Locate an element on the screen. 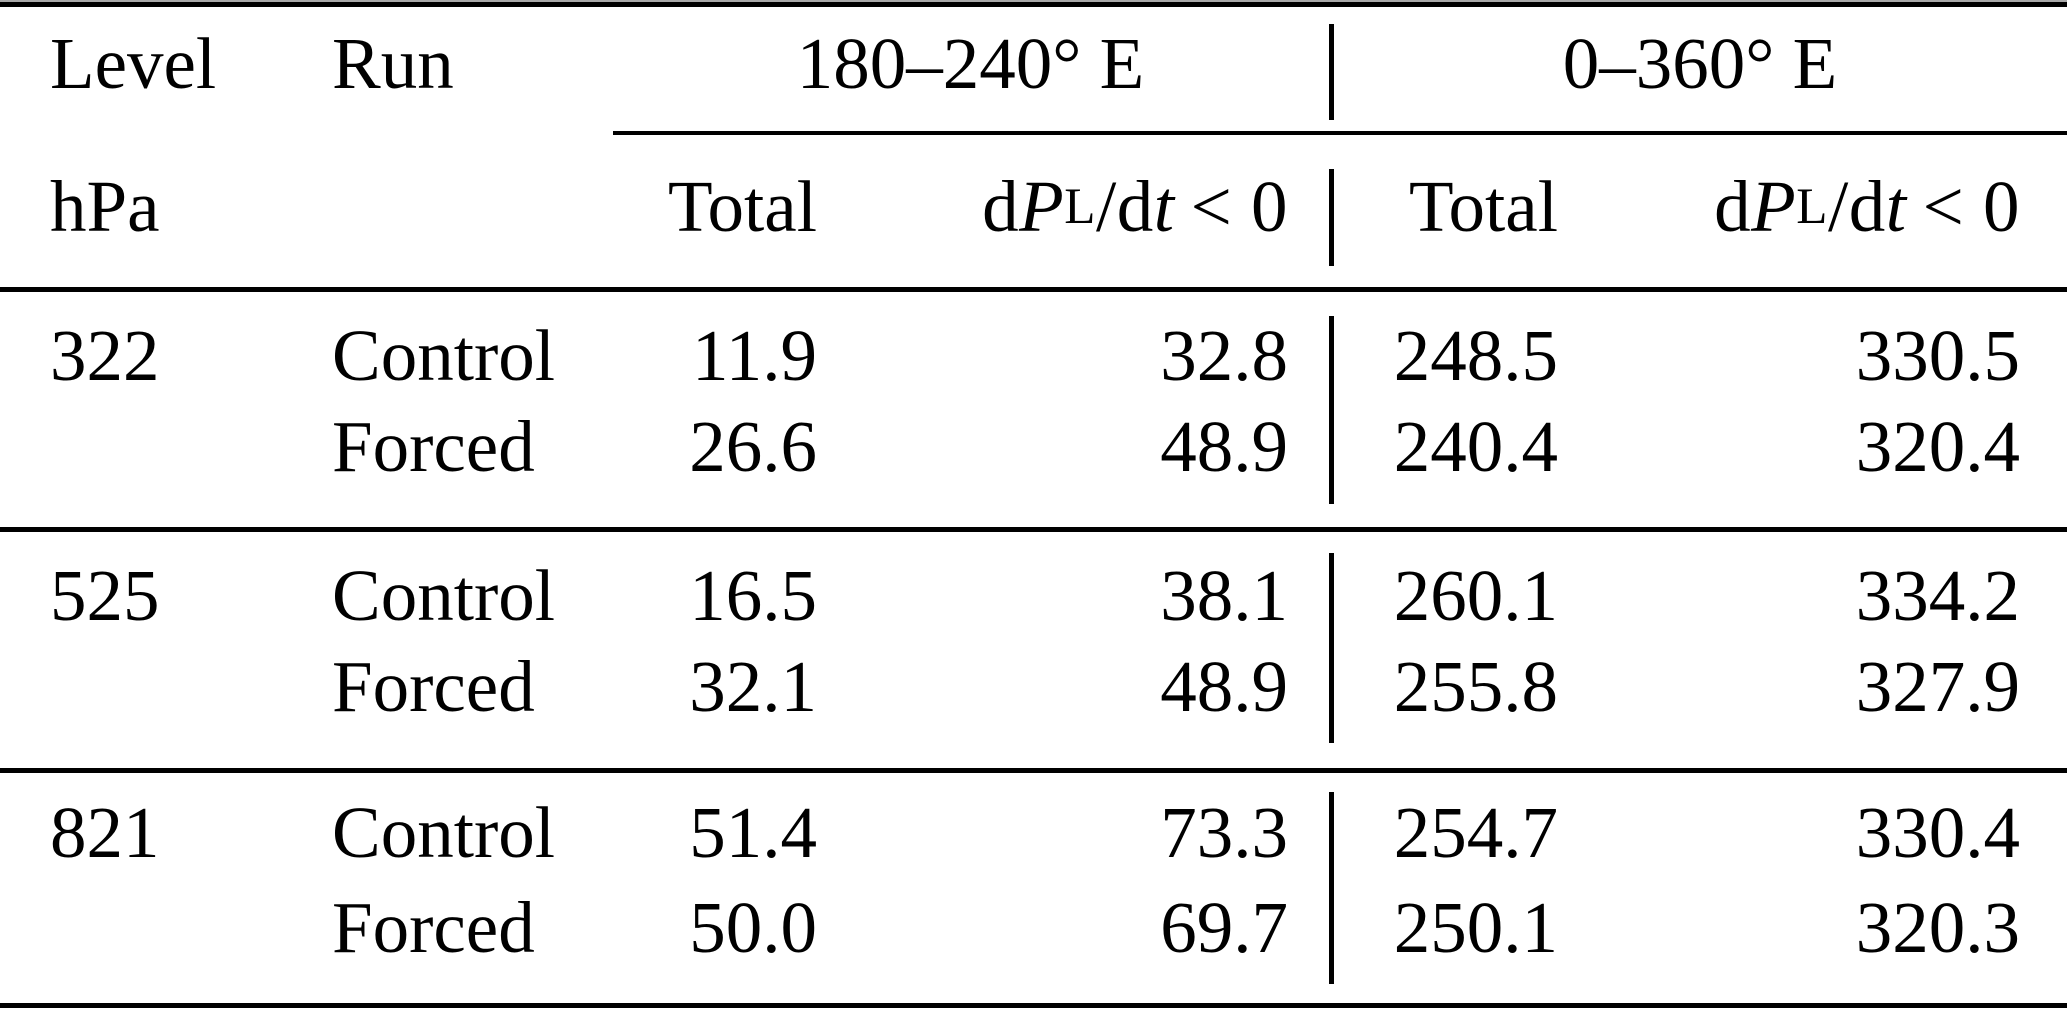 The height and width of the screenshot is (1011, 2067). cell-level: 821 is located at coordinates (105, 832).